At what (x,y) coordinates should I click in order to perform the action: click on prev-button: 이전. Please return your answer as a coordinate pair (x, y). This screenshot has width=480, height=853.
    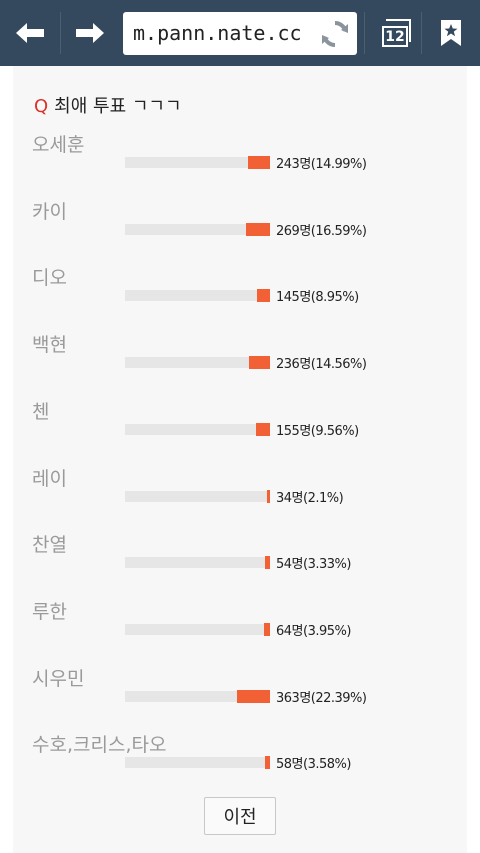
    Looking at the image, I should click on (240, 816).